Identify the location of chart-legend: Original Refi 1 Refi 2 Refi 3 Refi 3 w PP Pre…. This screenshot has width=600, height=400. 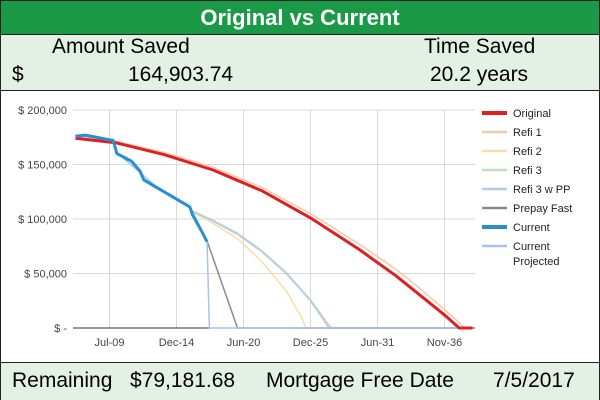
(527, 188).